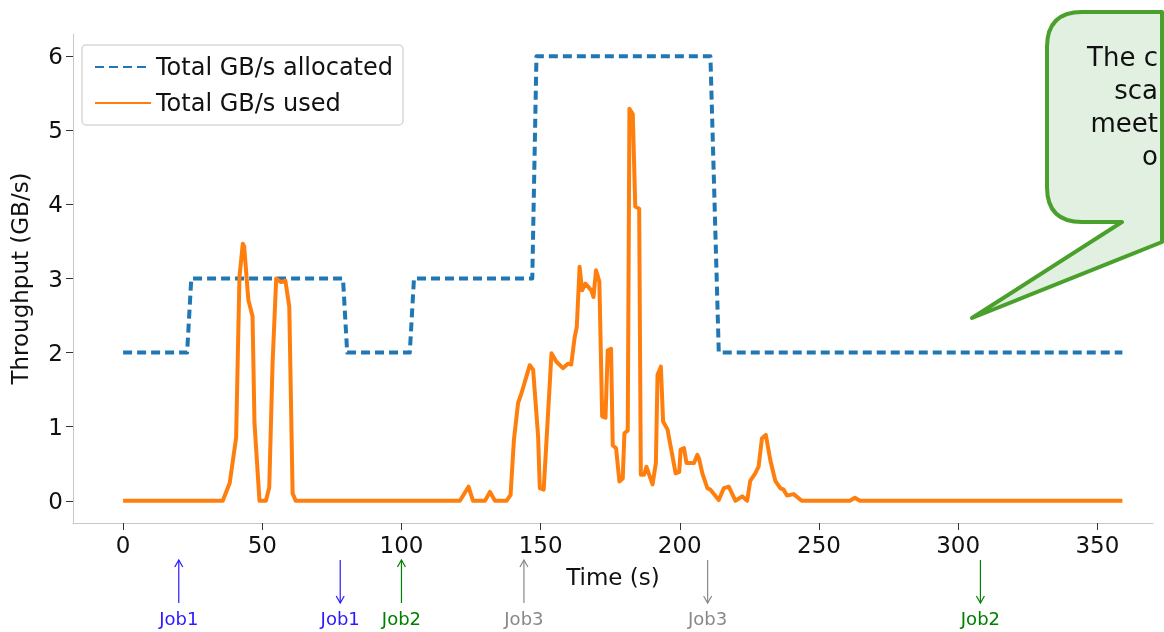 Image resolution: width=1164 pixels, height=632 pixels. I want to click on y-tick-label: 6, so click(55, 56).